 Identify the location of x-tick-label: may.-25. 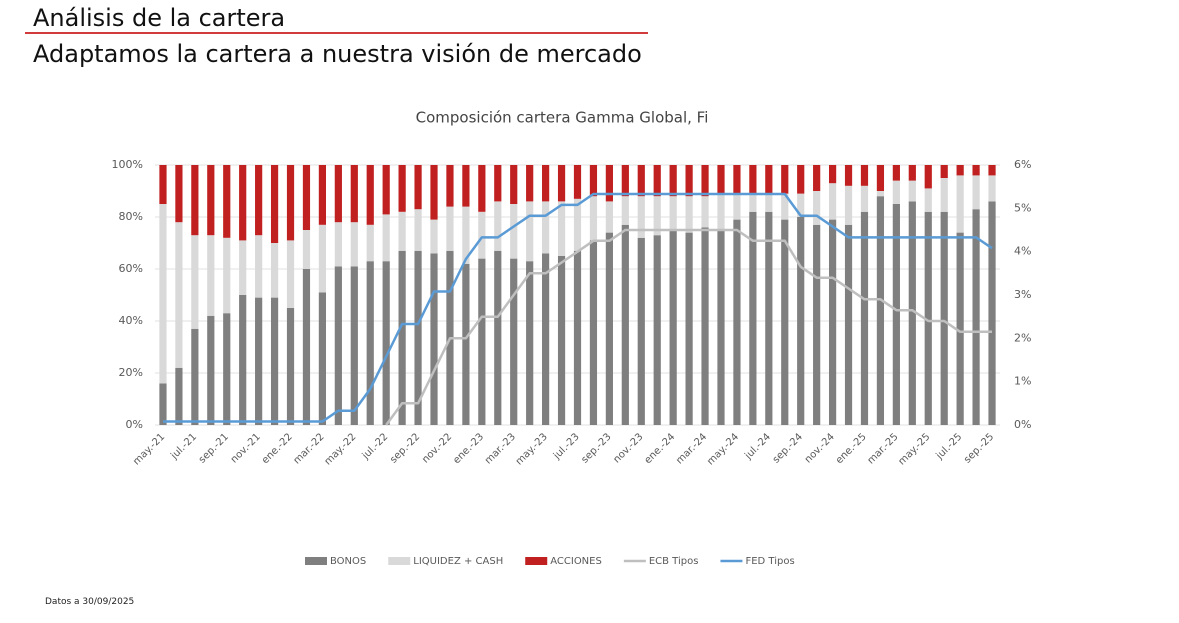
(915, 449).